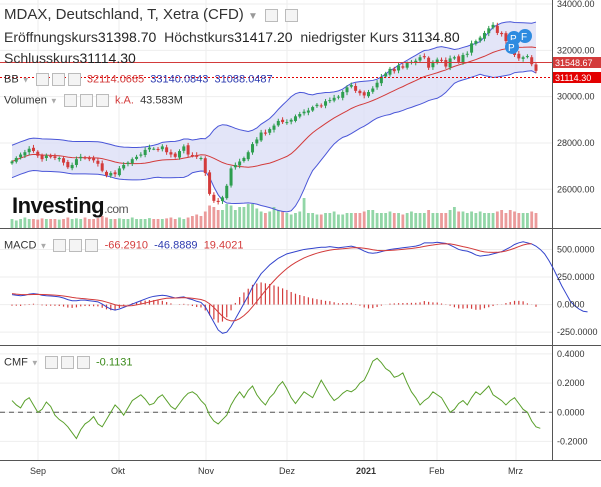 Image resolution: width=601 pixels, height=487 pixels. What do you see at coordinates (176, 245) in the screenshot?
I see `macd-value-2: -46.8889` at bounding box center [176, 245].